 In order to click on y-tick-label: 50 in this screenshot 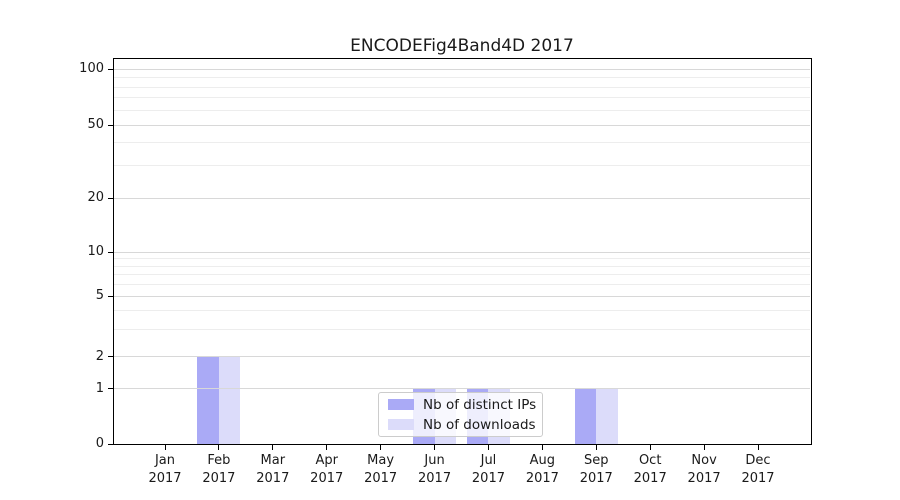, I will do `click(95, 124)`.